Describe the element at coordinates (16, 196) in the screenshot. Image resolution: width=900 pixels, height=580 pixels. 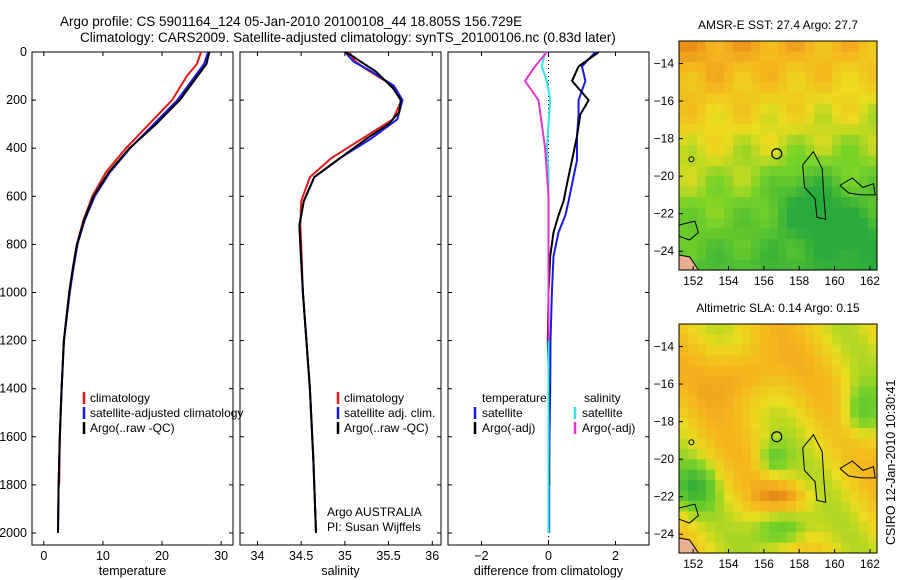
I see `y-tick-label: 600` at that location.